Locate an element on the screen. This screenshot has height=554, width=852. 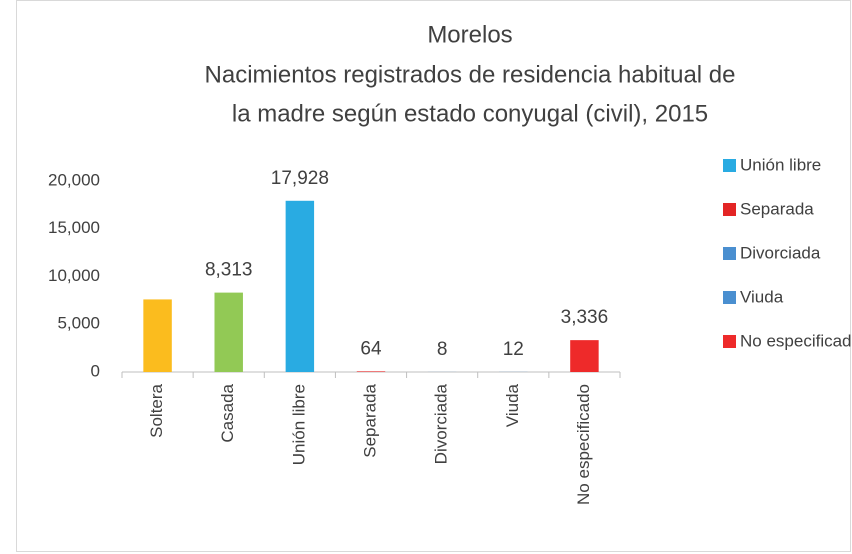
x-tick-label: Unión libre is located at coordinates (298, 424).